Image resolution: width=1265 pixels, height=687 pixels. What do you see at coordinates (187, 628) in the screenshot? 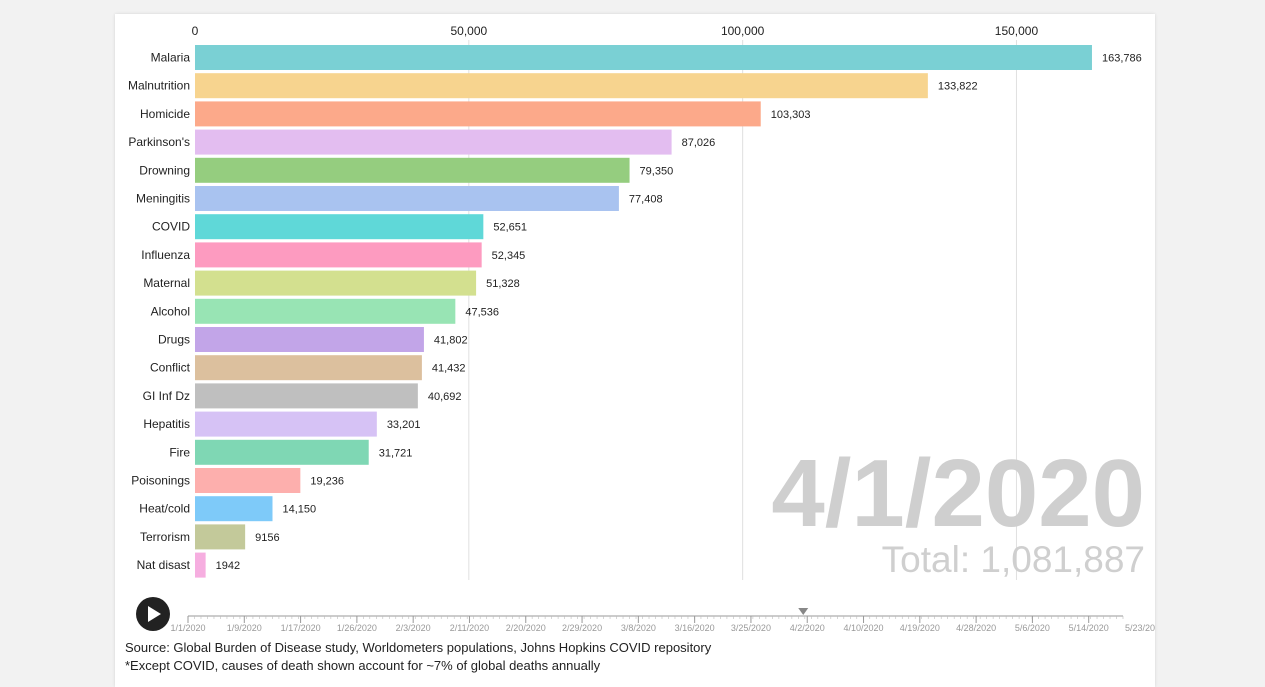
I see `timeline-date-label: 1/1/2020` at bounding box center [187, 628].